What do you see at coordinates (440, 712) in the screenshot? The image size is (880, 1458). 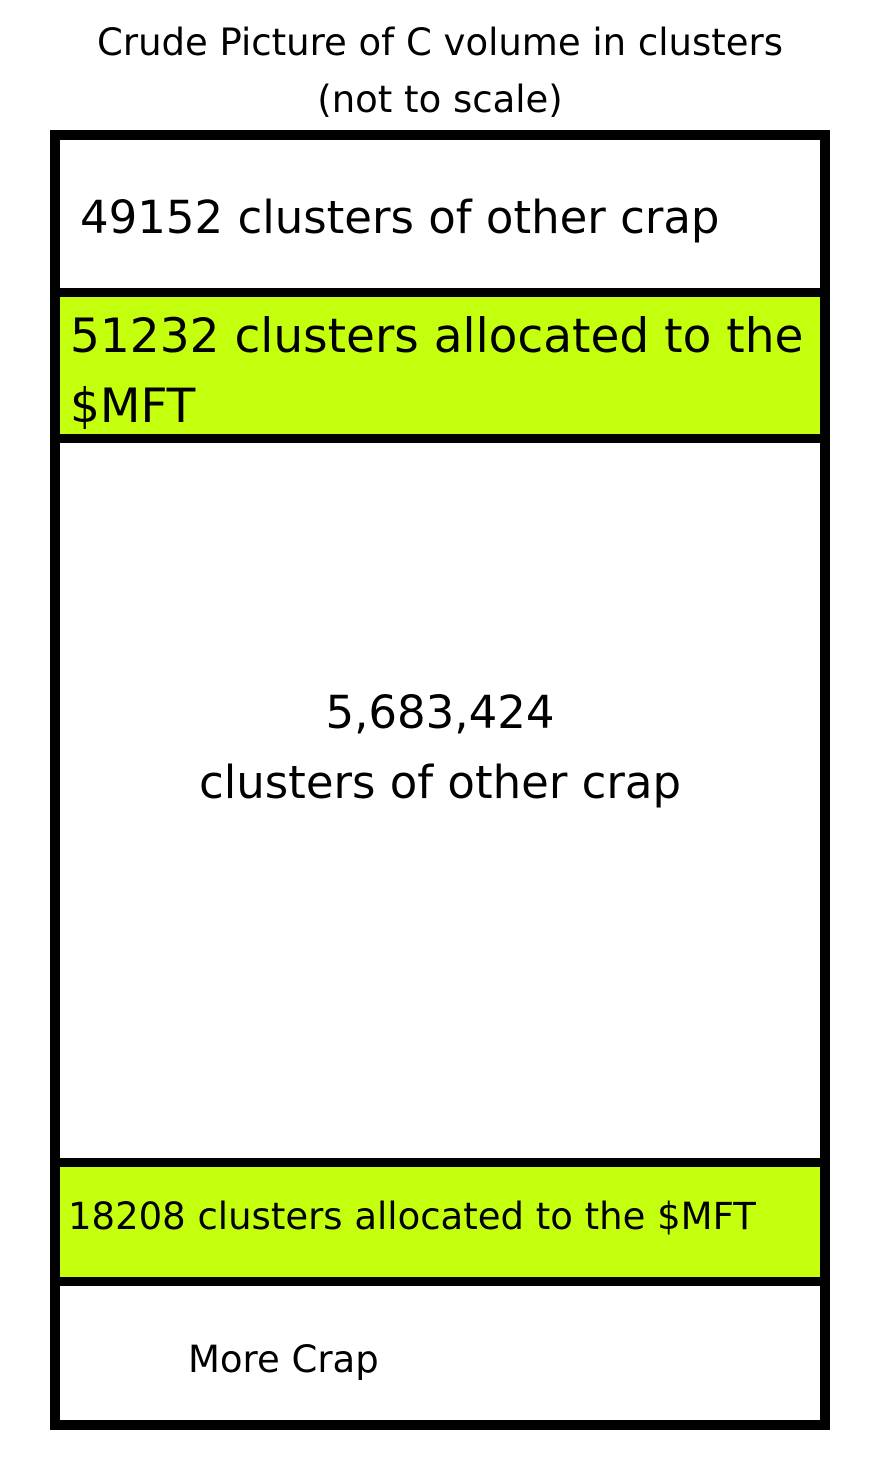 I see `segment-label-count: 5,683,424` at bounding box center [440, 712].